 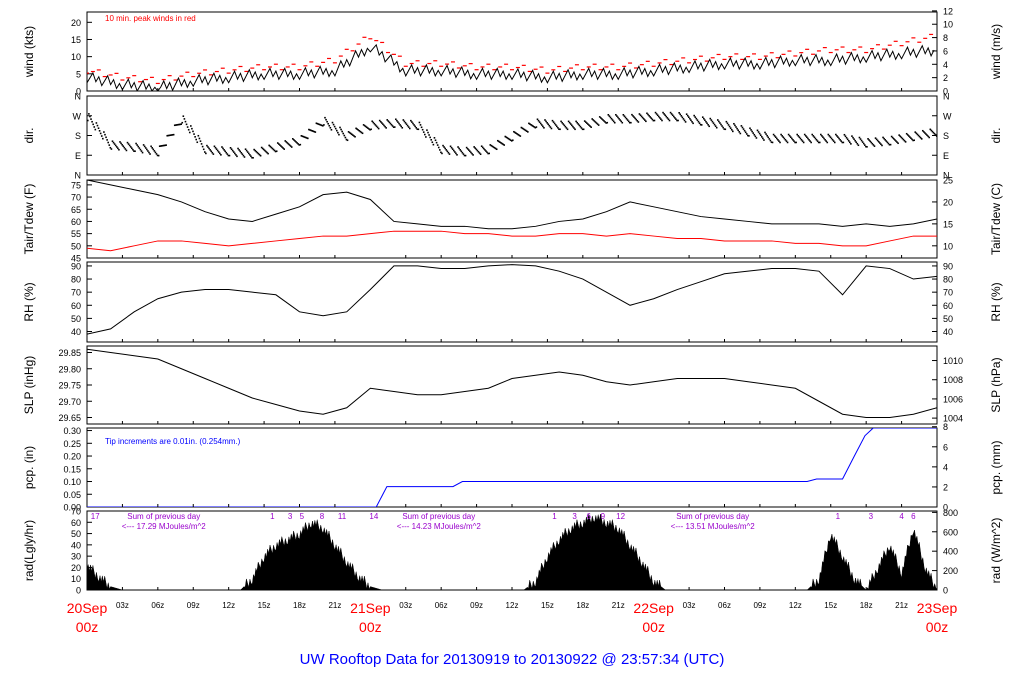 I want to click on y-tick-label-left: 50, so click(x=76, y=534).